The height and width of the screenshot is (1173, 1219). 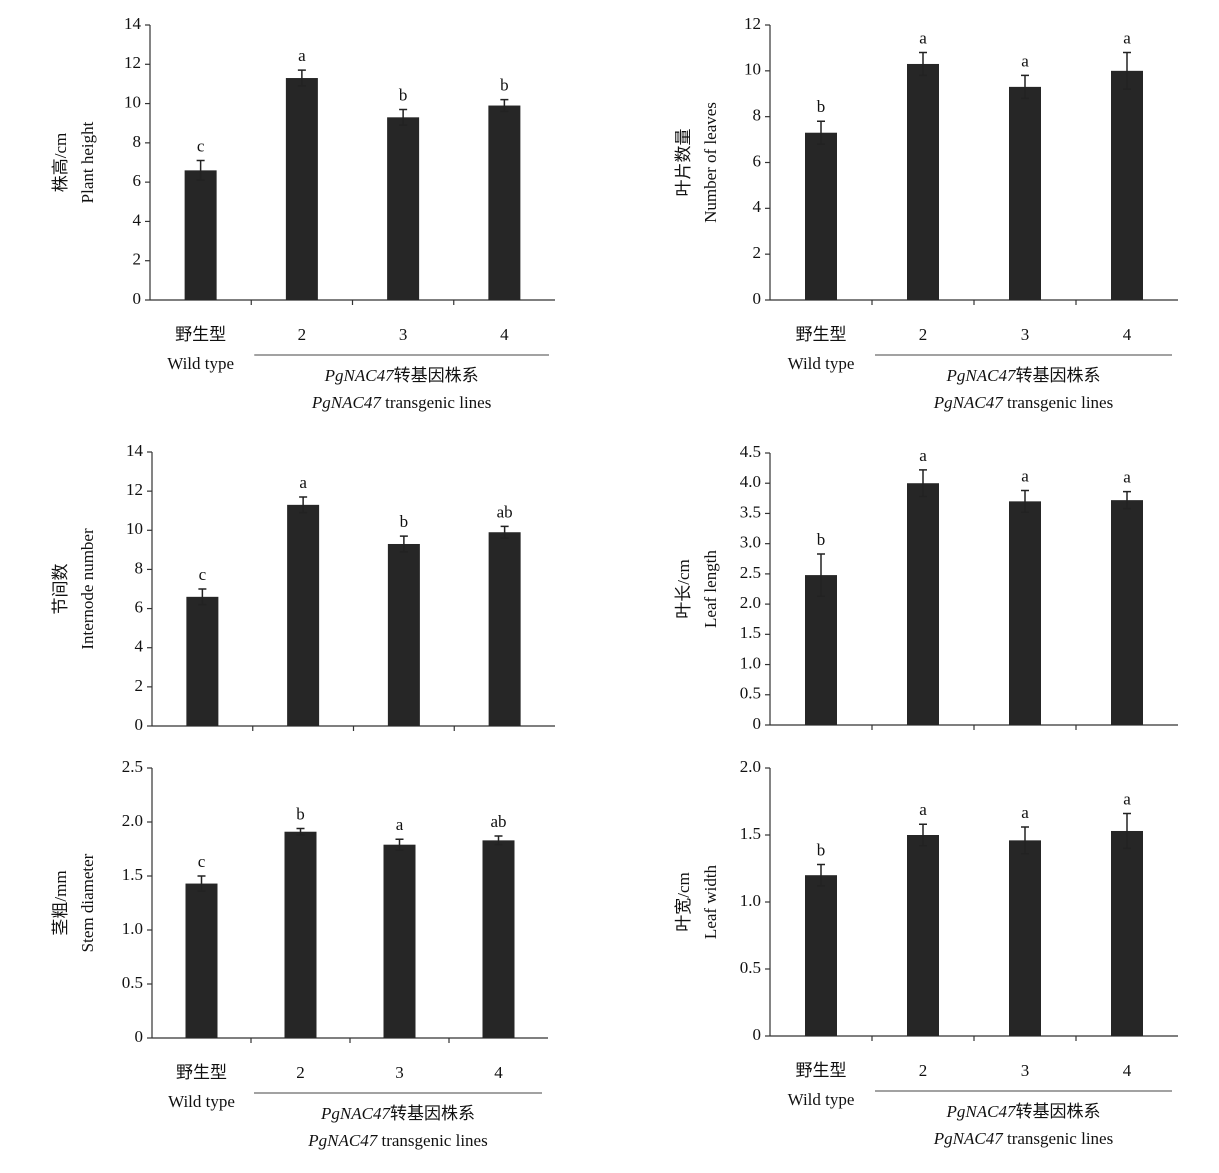 I want to click on y-axis-label: 节间数, so click(x=60, y=589).